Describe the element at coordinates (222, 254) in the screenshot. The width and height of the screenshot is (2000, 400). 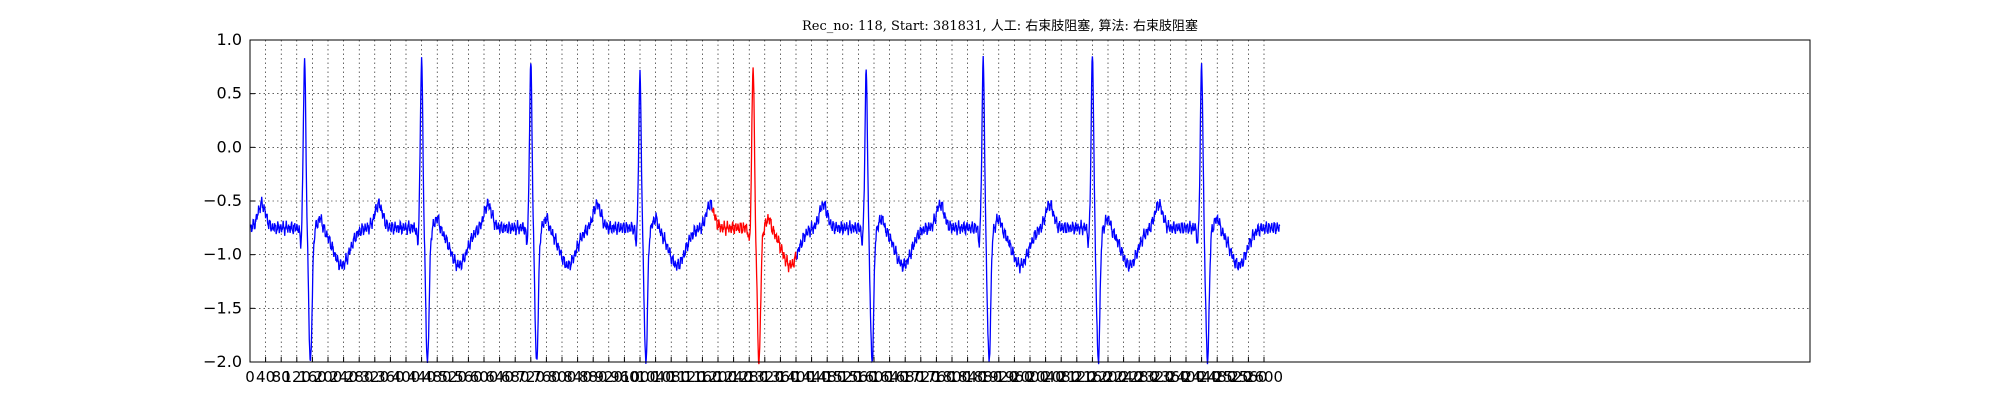
I see `y-tick-label: −1.0` at that location.